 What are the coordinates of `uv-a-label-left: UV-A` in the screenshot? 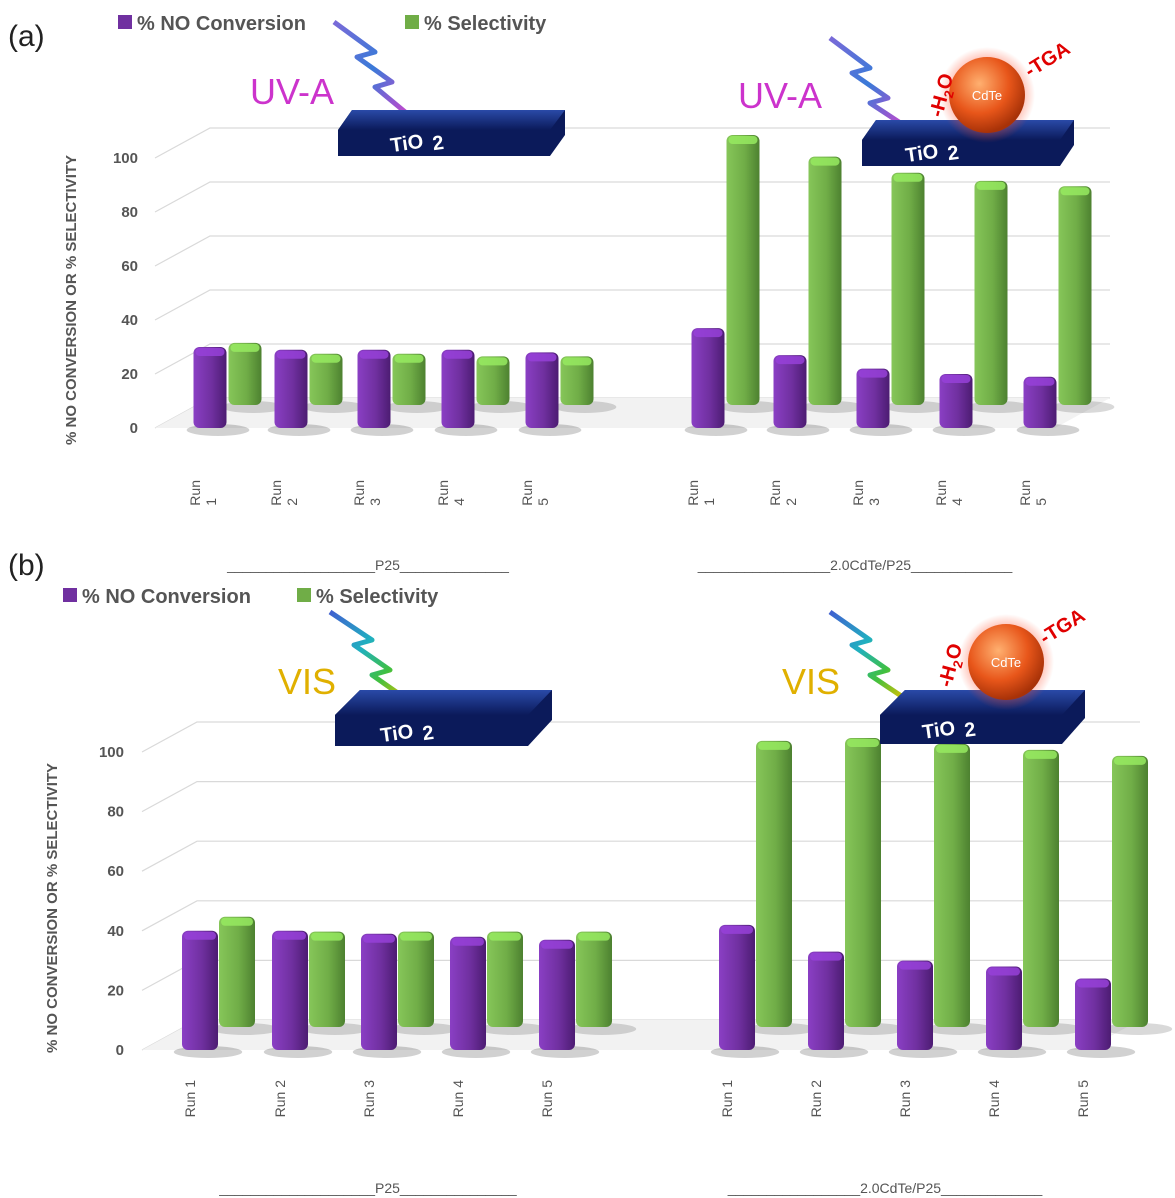 It's located at (292, 91).